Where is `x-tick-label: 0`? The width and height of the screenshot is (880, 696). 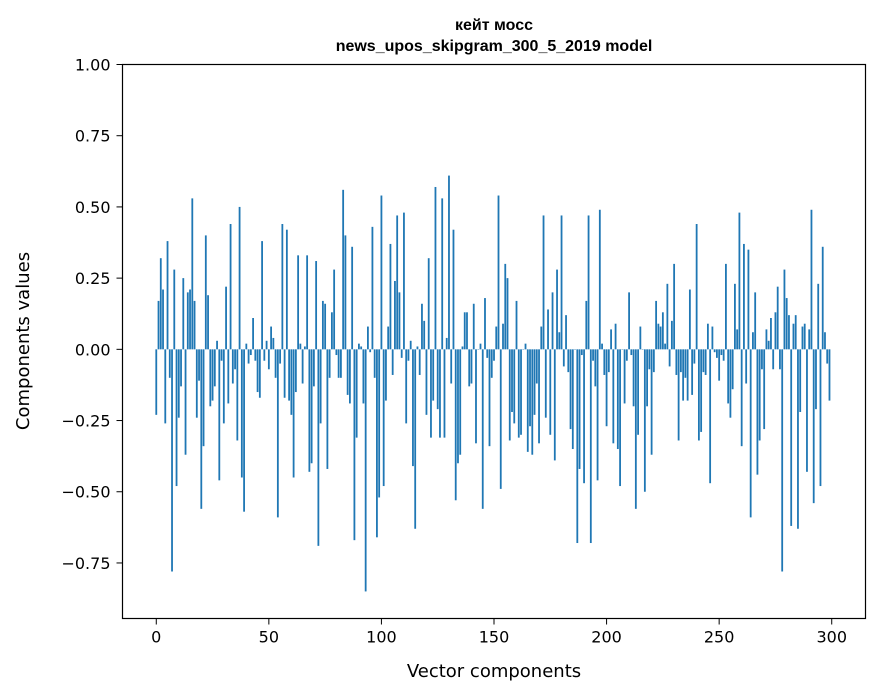 x-tick-label: 0 is located at coordinates (156, 637).